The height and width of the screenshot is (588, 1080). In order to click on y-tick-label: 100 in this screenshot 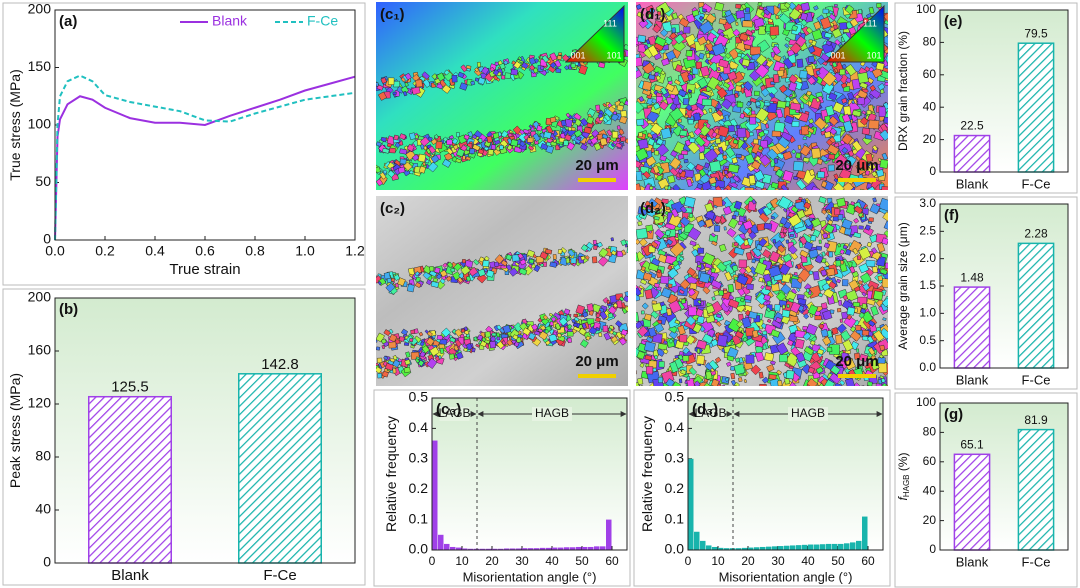, I will do `click(926, 402)`.